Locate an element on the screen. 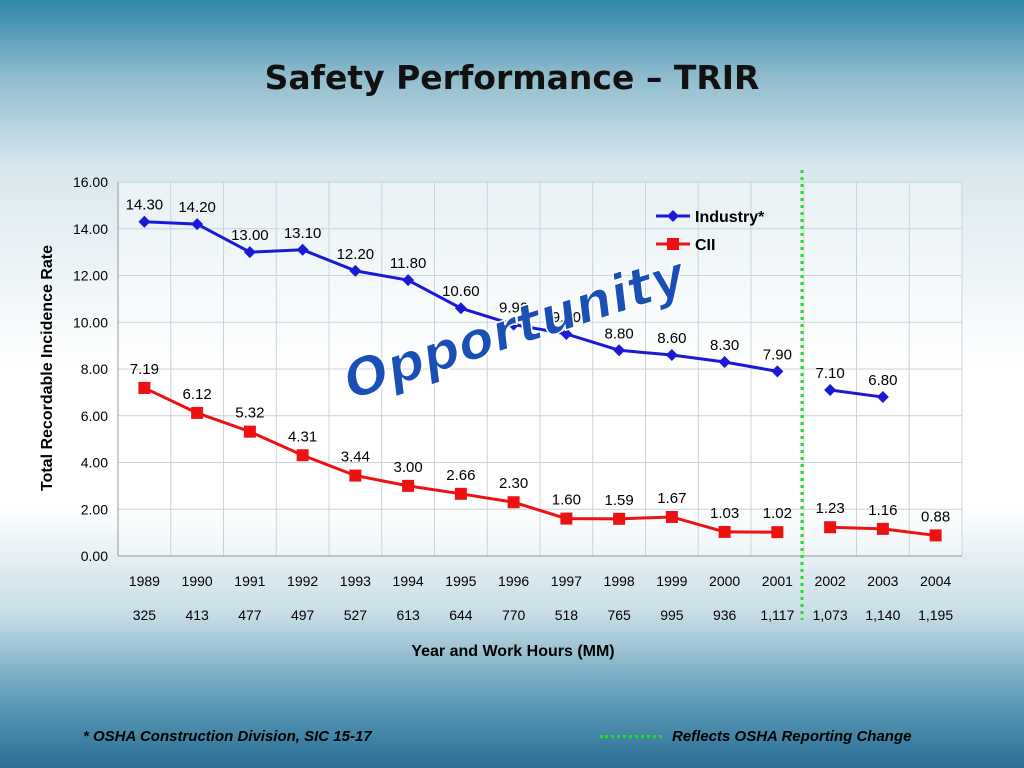  data-label: 8.30 is located at coordinates (724, 345).